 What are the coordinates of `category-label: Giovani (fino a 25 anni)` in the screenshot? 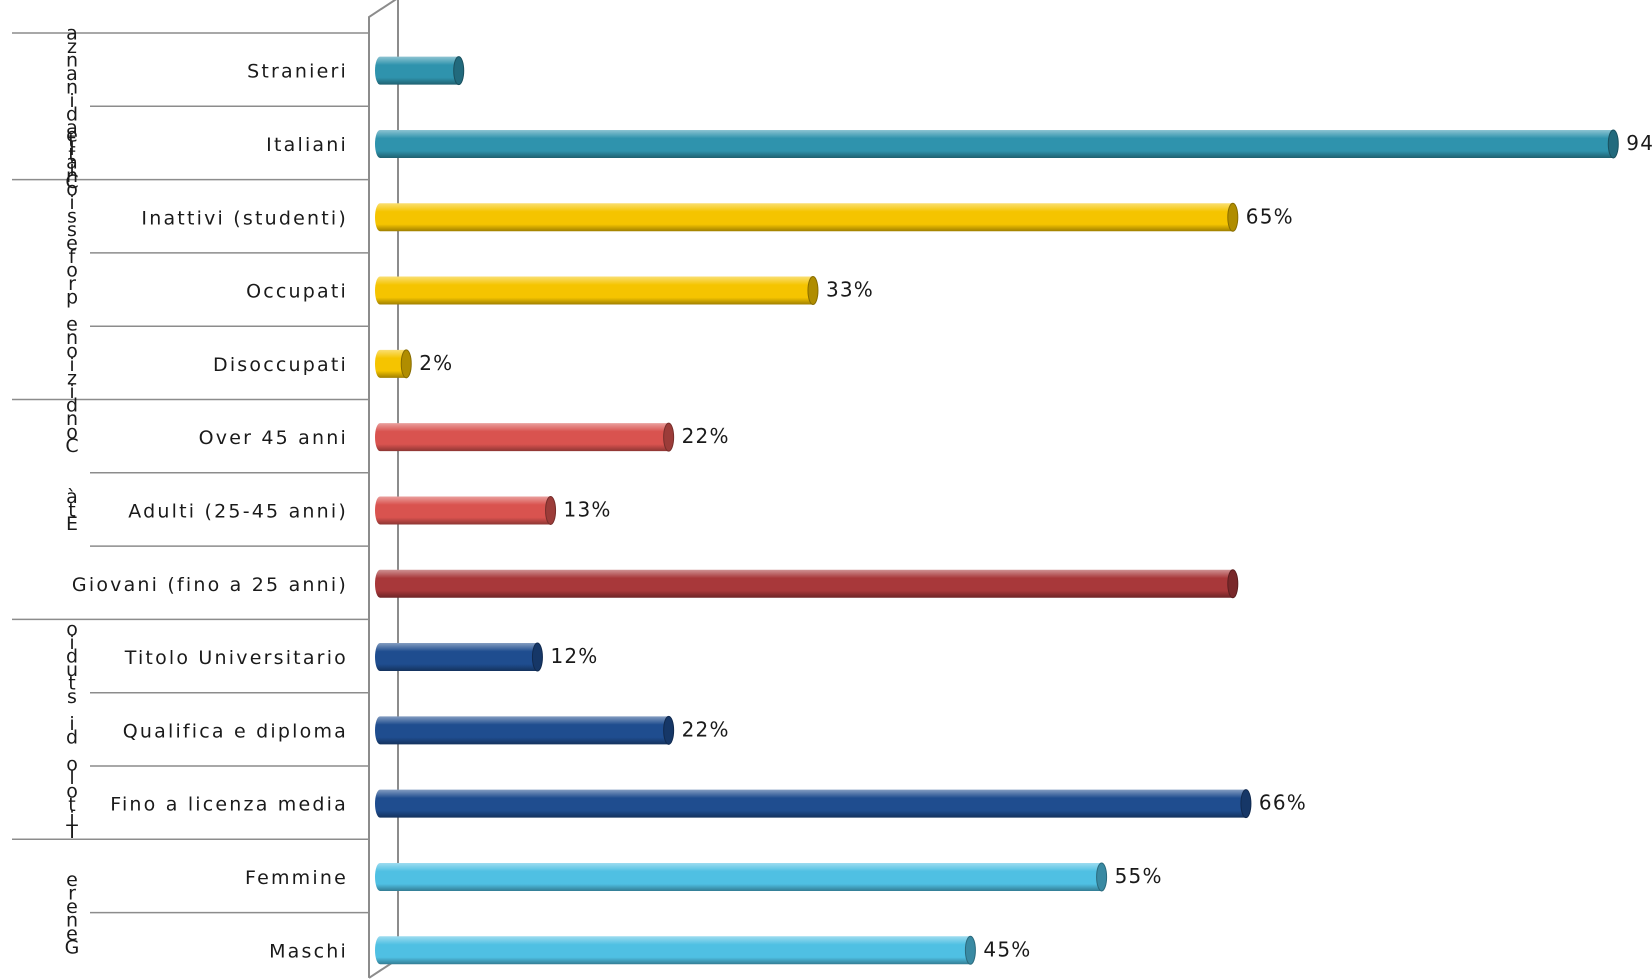 It's located at (210, 585).